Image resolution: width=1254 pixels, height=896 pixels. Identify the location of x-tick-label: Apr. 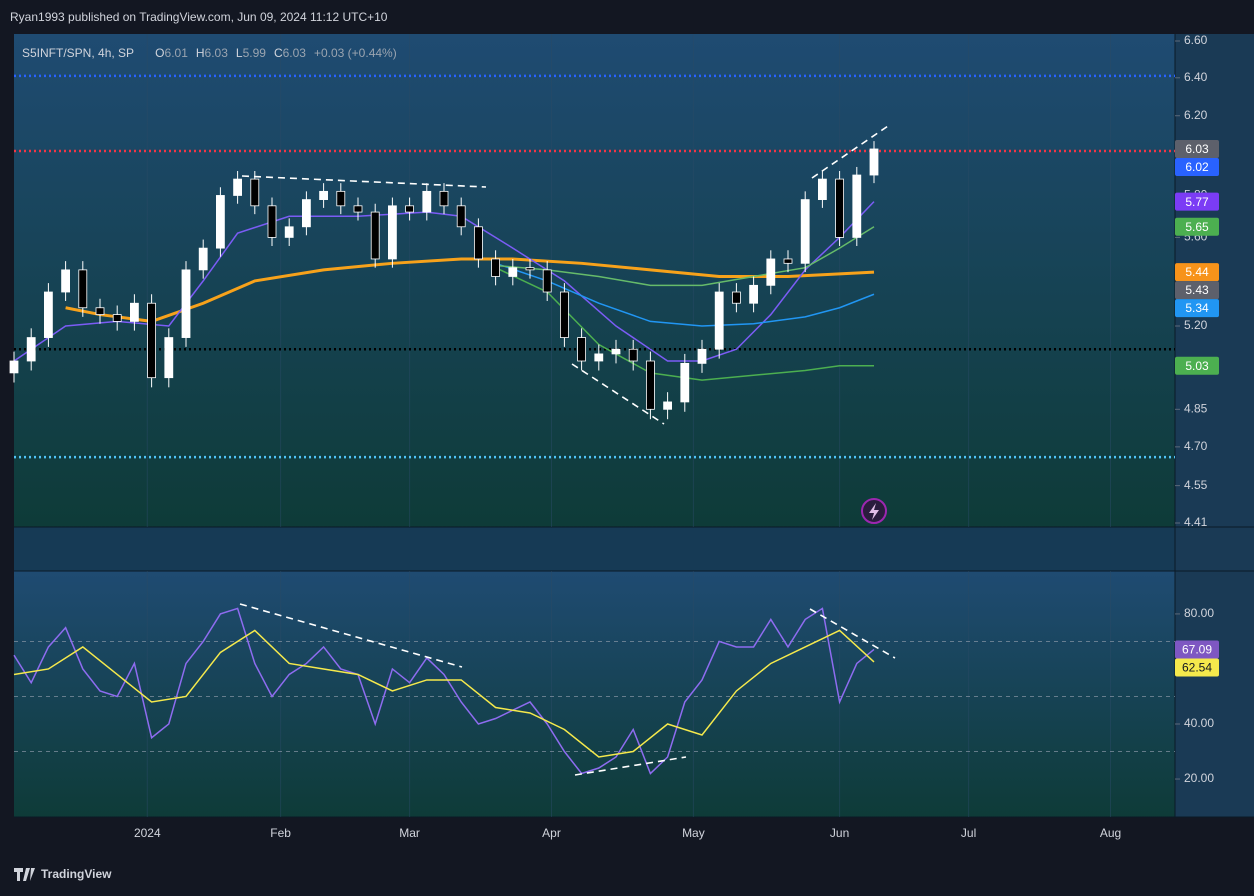
(551, 833).